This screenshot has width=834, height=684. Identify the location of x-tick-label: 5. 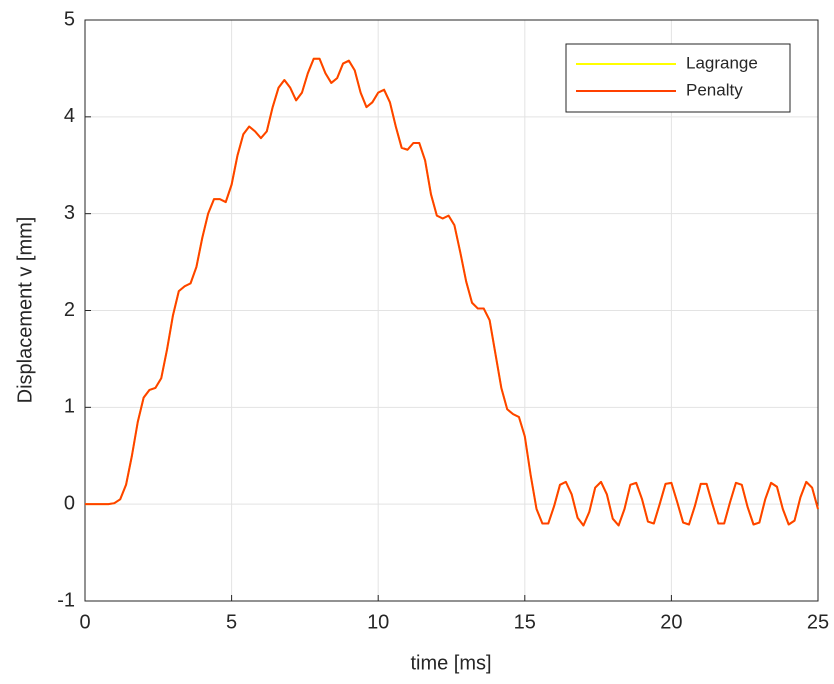
(231, 622).